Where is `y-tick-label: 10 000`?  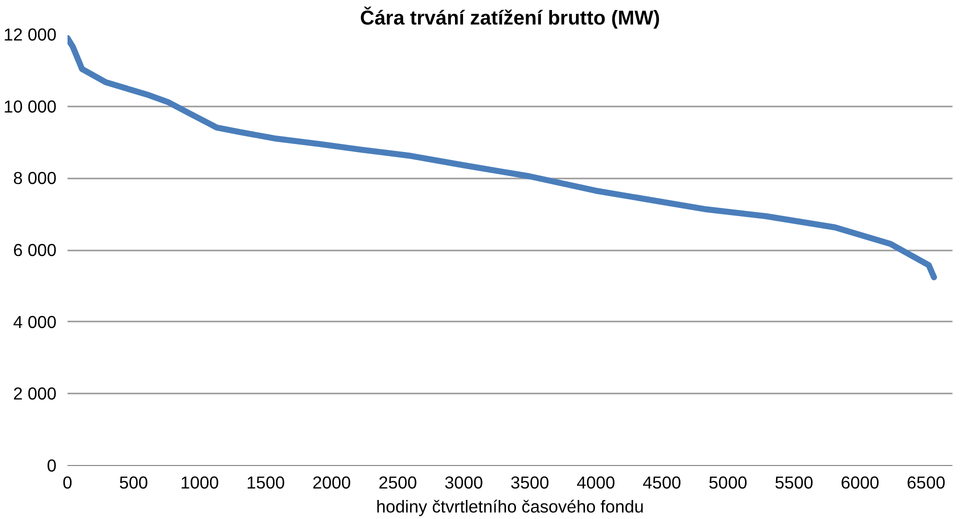 y-tick-label: 10 000 is located at coordinates (30, 106).